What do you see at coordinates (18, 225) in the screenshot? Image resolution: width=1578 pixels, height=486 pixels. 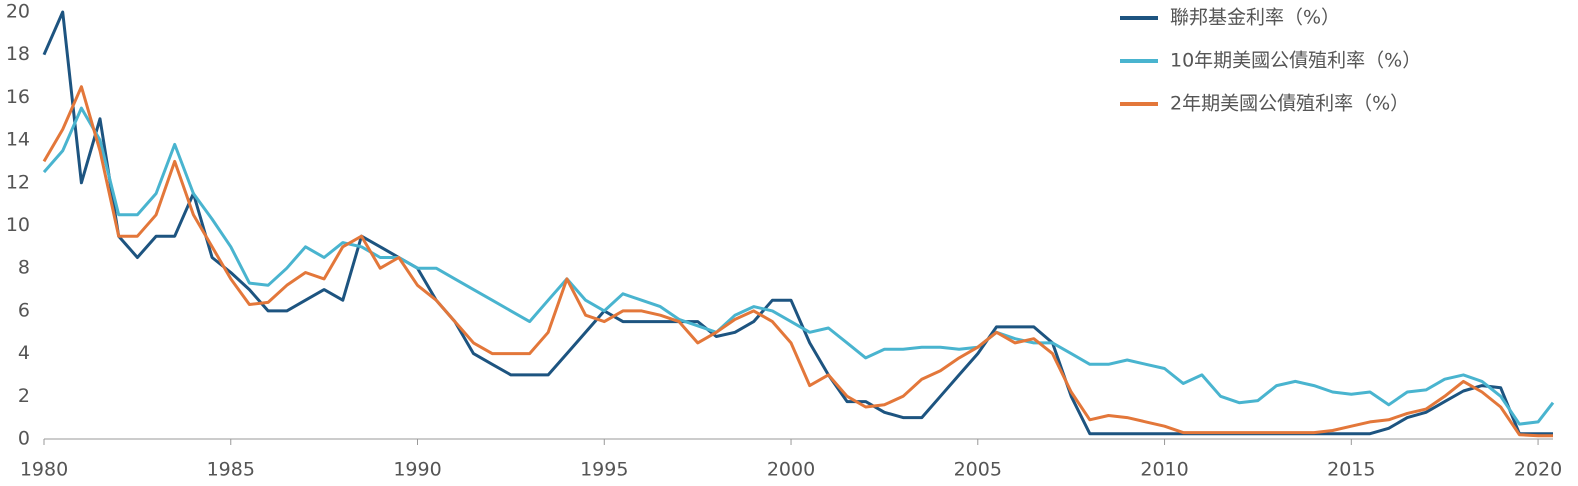 I see `y-tick-label: 10` at bounding box center [18, 225].